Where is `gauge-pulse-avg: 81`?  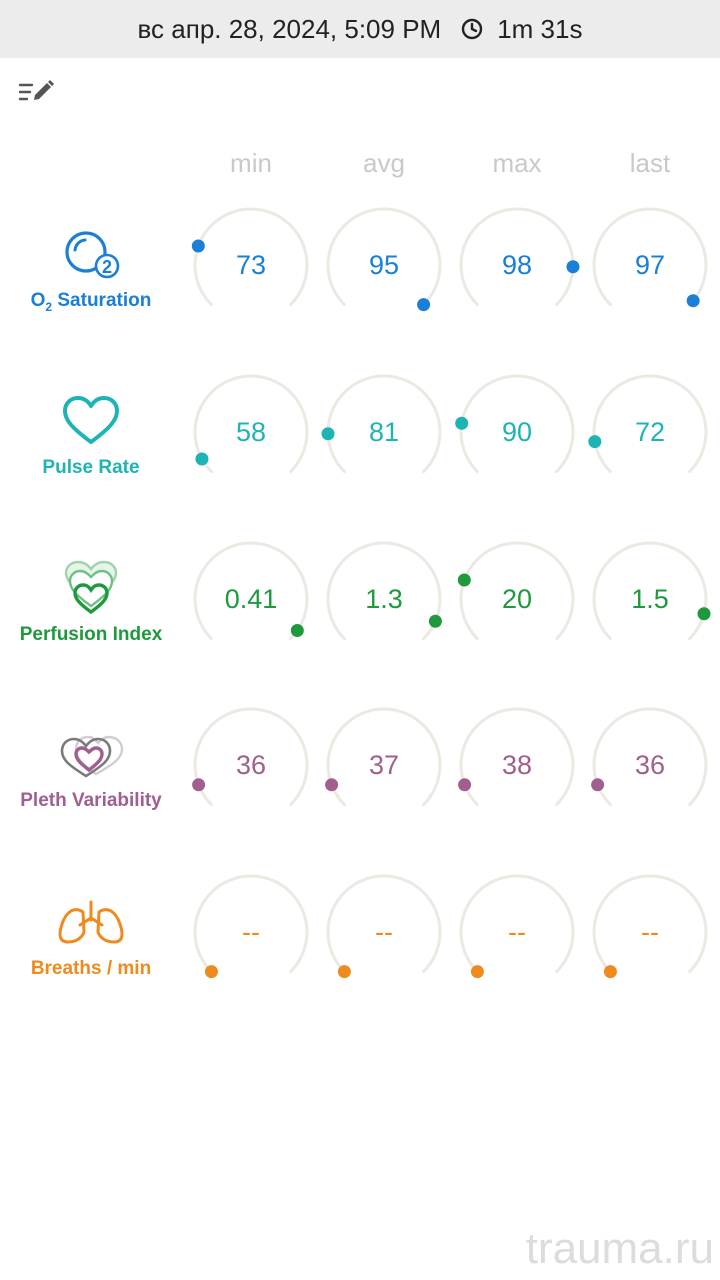 gauge-pulse-avg: 81 is located at coordinates (382, 432).